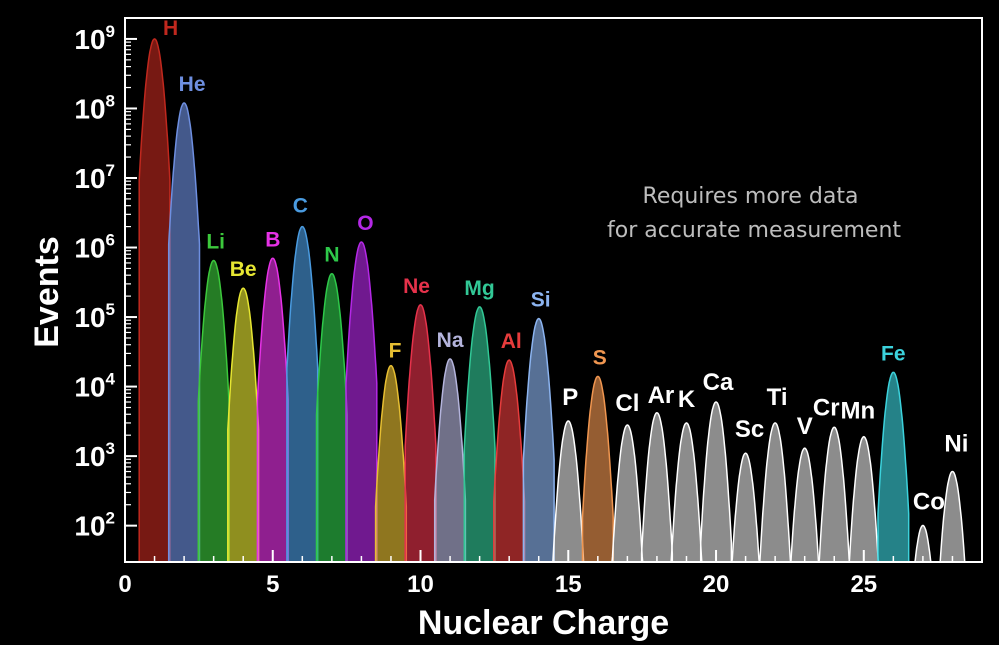 This screenshot has height=645, width=999. I want to click on peak-label-he: He, so click(192, 84).